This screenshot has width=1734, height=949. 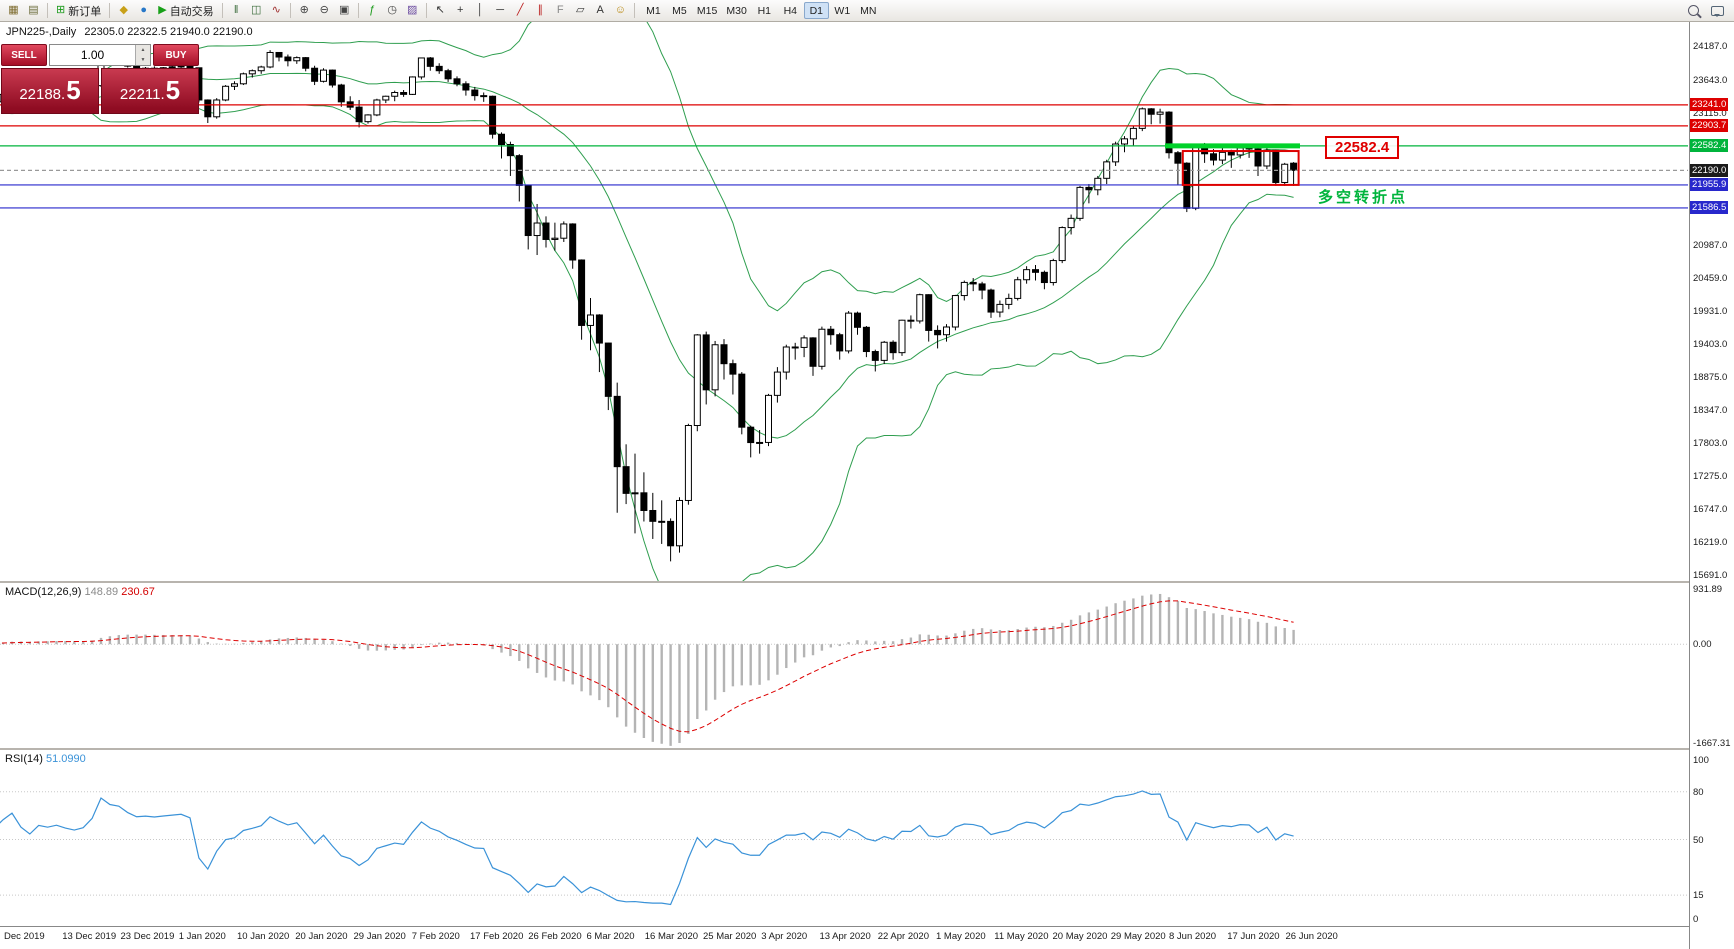 I want to click on price-axis-label: 20987.0, so click(x=1710, y=246).